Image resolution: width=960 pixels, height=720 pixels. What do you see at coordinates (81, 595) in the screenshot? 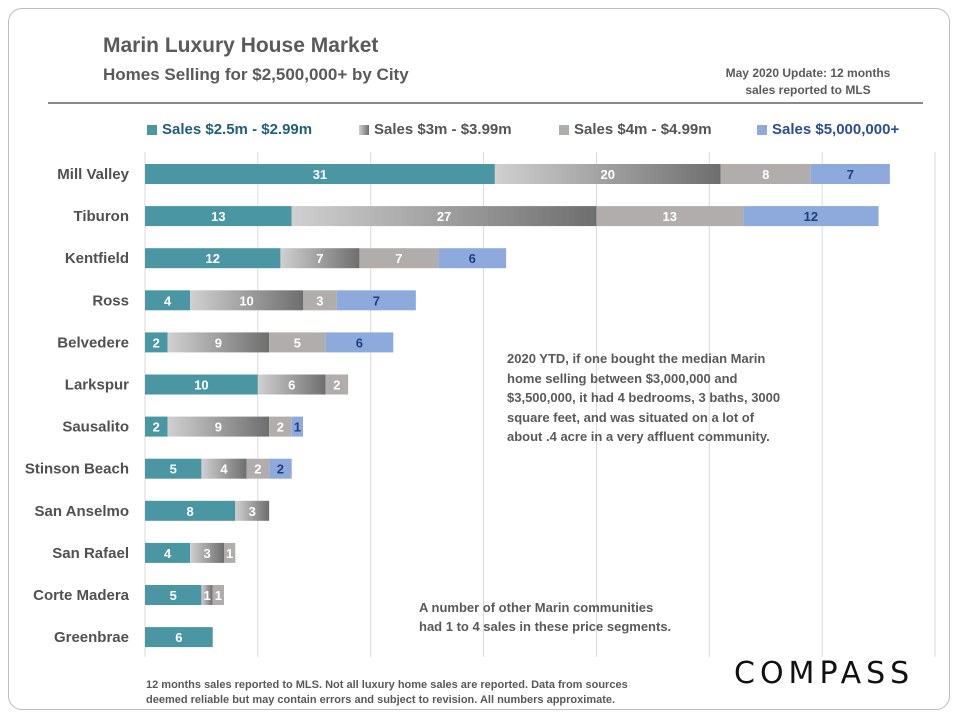
I see `category-label: Corte Madera` at bounding box center [81, 595].